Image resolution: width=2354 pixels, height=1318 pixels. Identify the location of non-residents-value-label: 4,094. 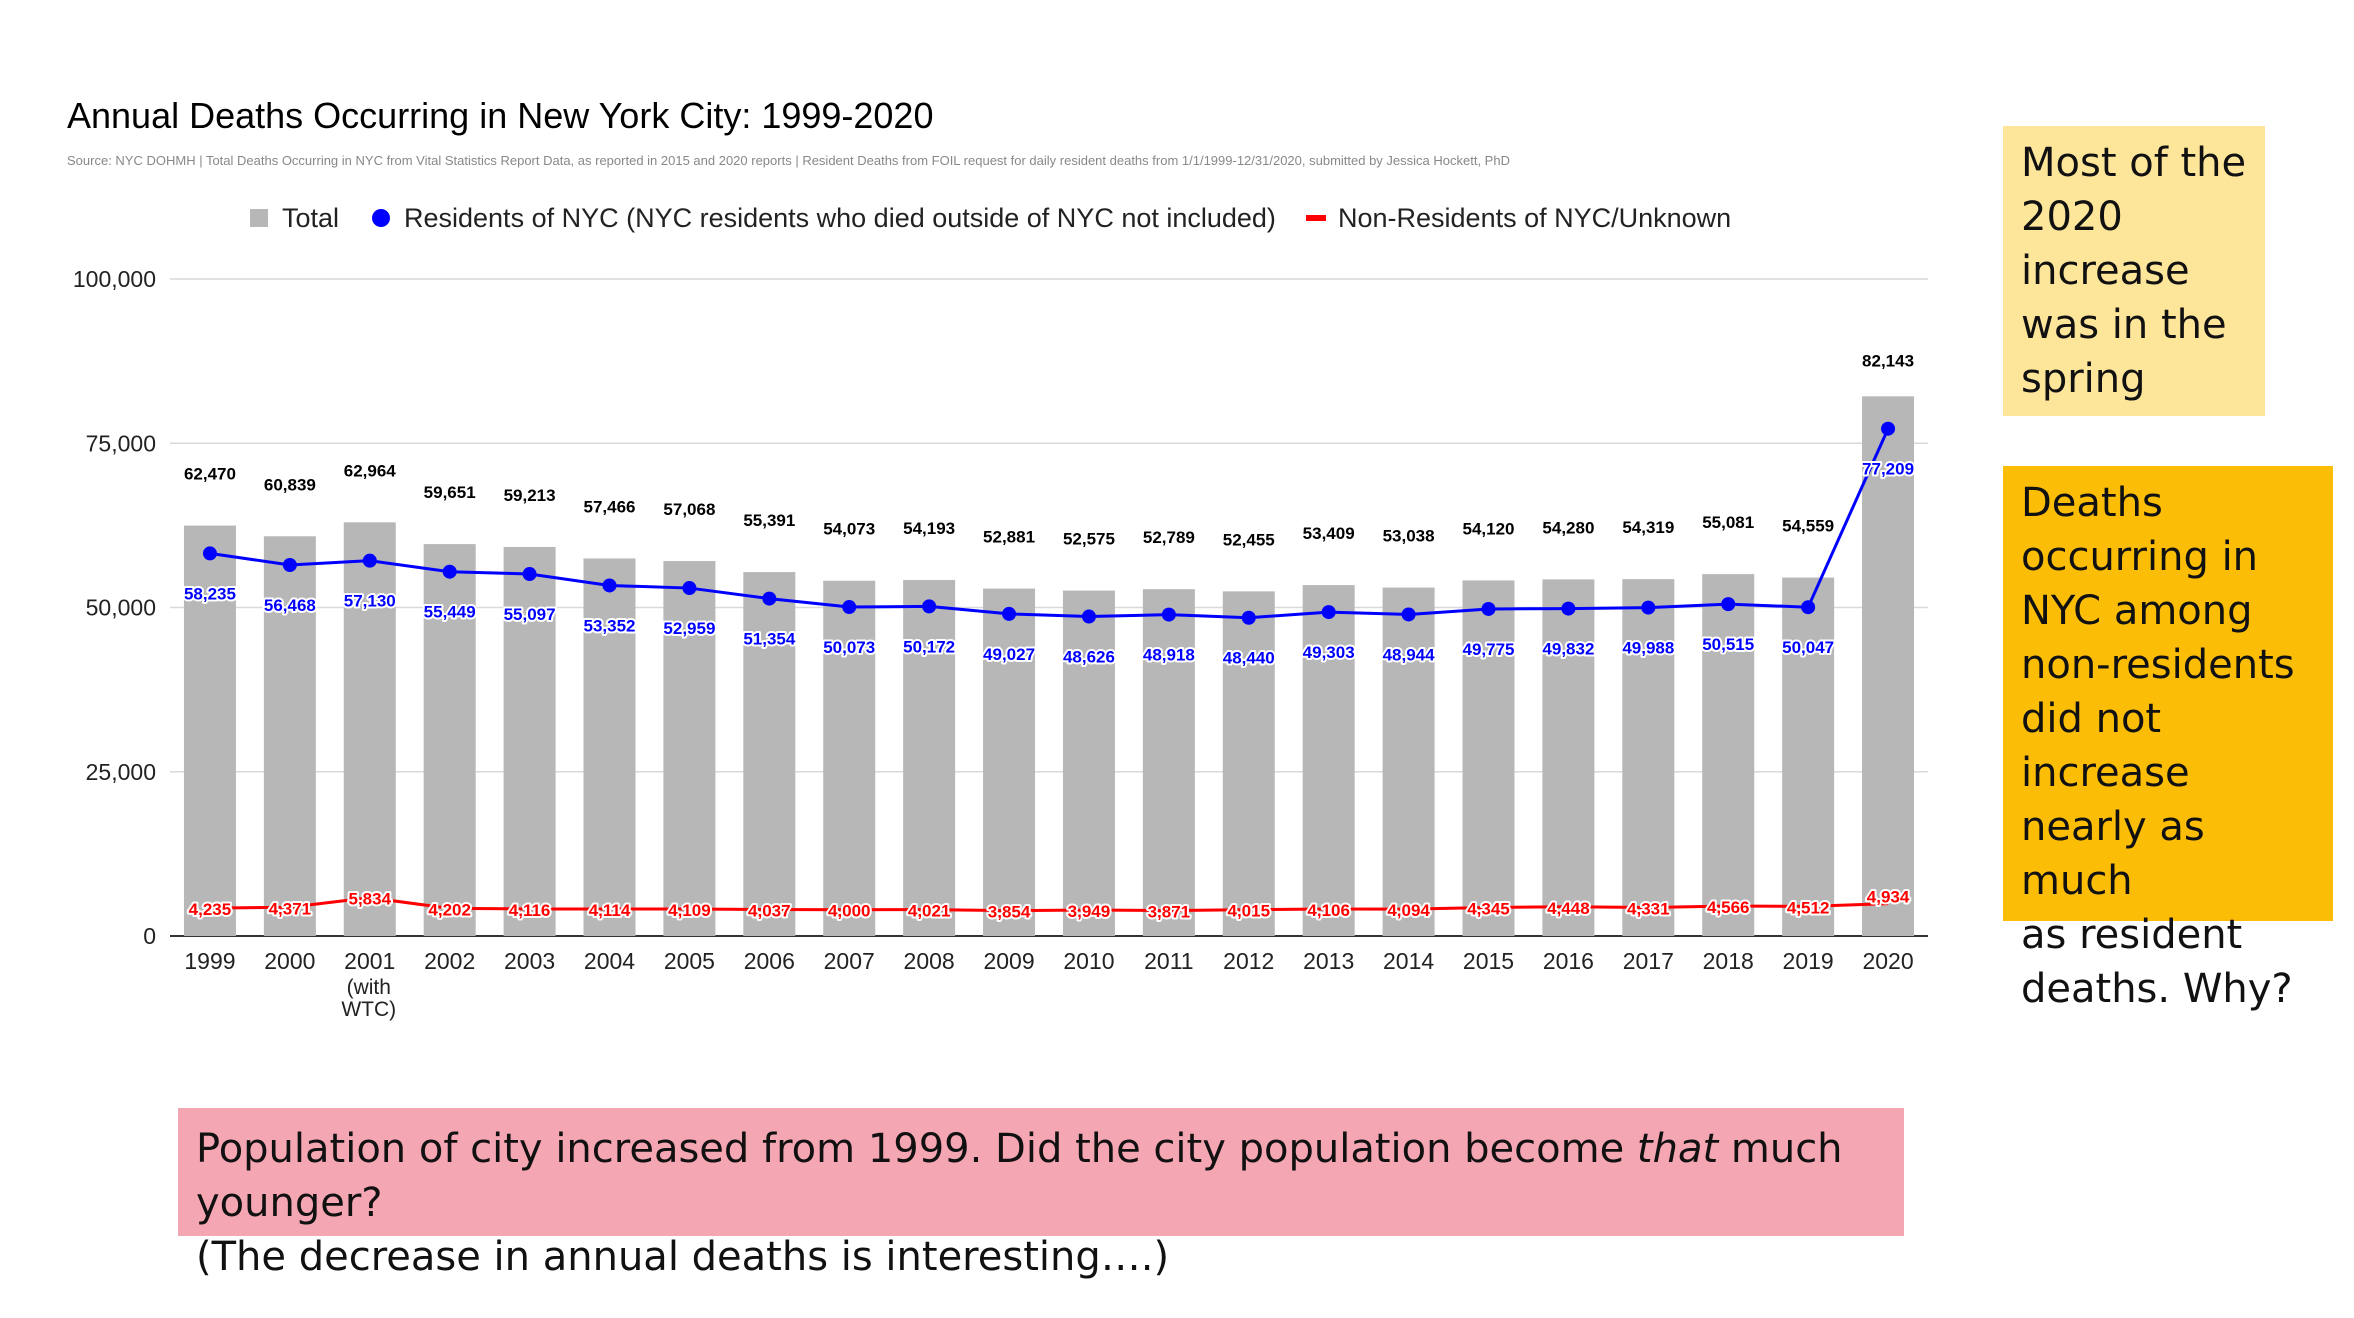
(1408, 910).